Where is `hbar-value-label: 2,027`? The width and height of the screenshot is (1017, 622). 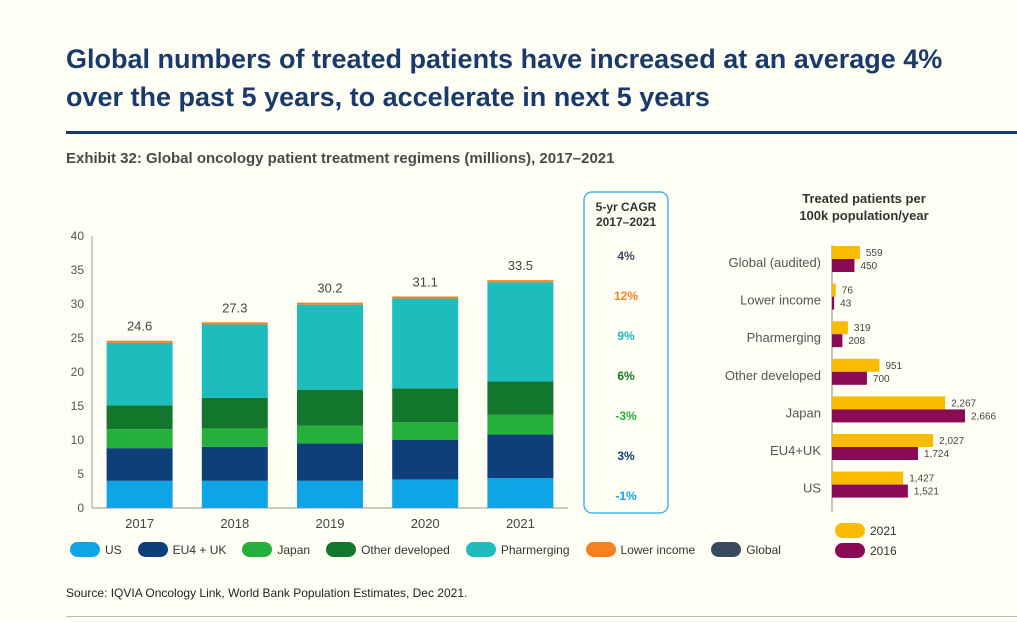
hbar-value-label: 2,027 is located at coordinates (951, 441).